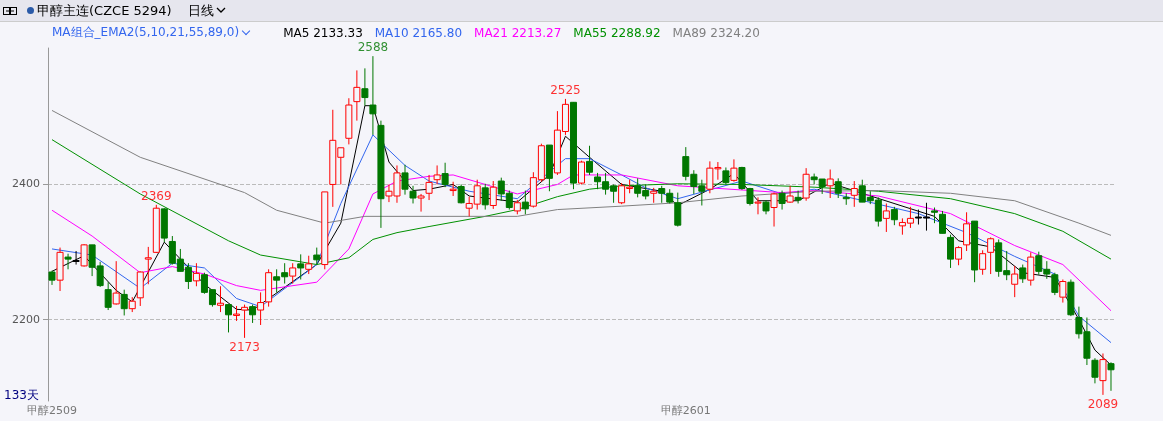 Image resolution: width=1163 pixels, height=421 pixels. I want to click on legend-title: MA组合_EMA2(5,10,21,55,89,0), so click(146, 32).